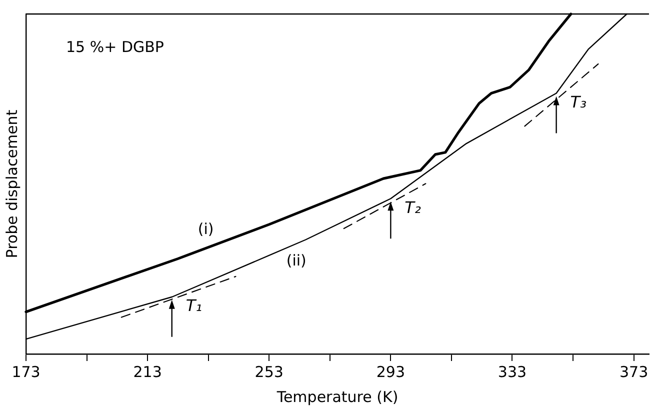 The width and height of the screenshot is (653, 411). I want to click on annotation: T₁, so click(194, 306).